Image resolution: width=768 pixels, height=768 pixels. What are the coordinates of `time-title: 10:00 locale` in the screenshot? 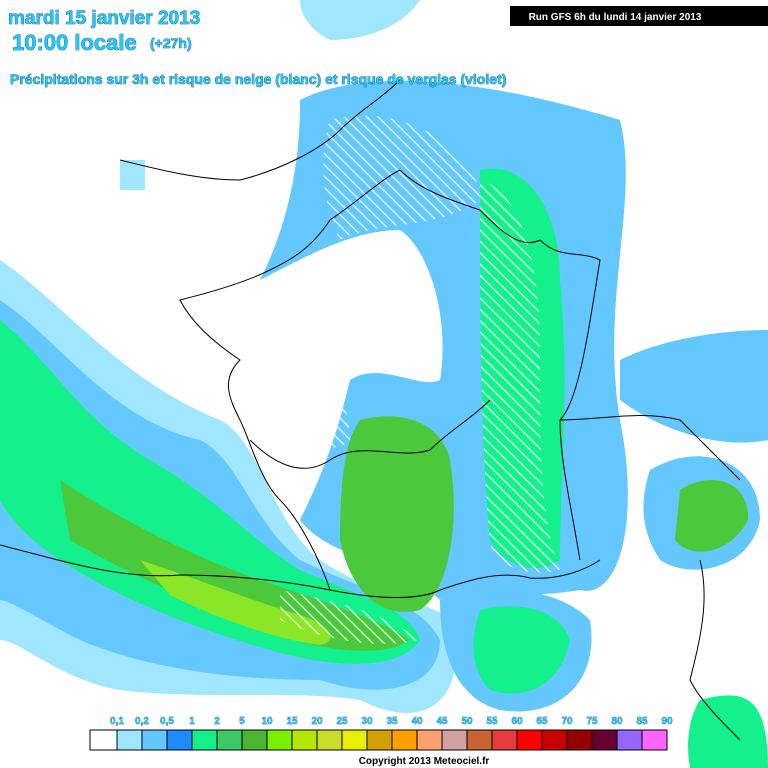 It's located at (74, 42).